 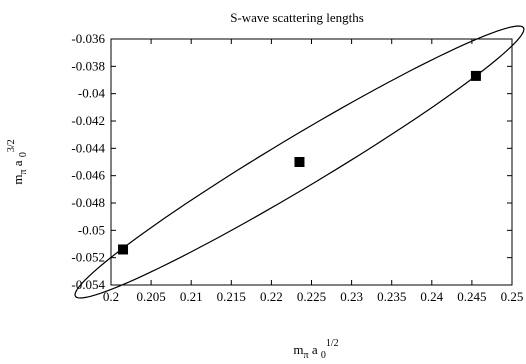 What do you see at coordinates (315, 349) in the screenshot?
I see `x-axis-label: mπ a 01/2` at bounding box center [315, 349].